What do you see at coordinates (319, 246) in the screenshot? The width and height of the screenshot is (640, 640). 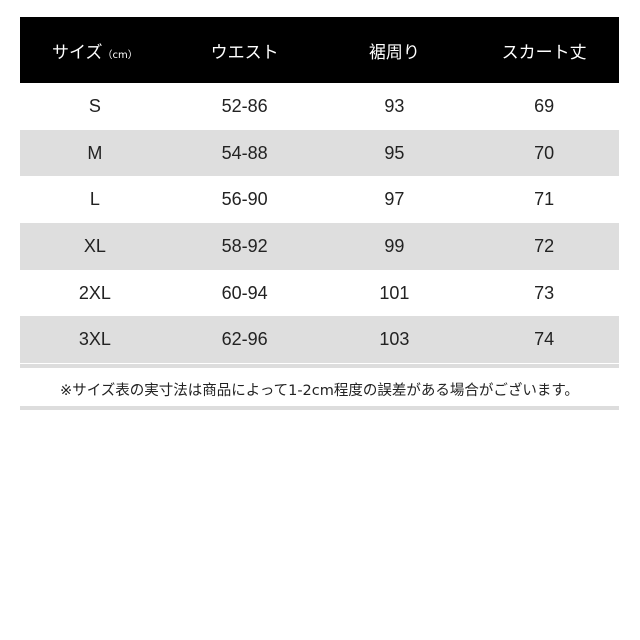 I see `table-row: XL 58-92 99 72` at bounding box center [319, 246].